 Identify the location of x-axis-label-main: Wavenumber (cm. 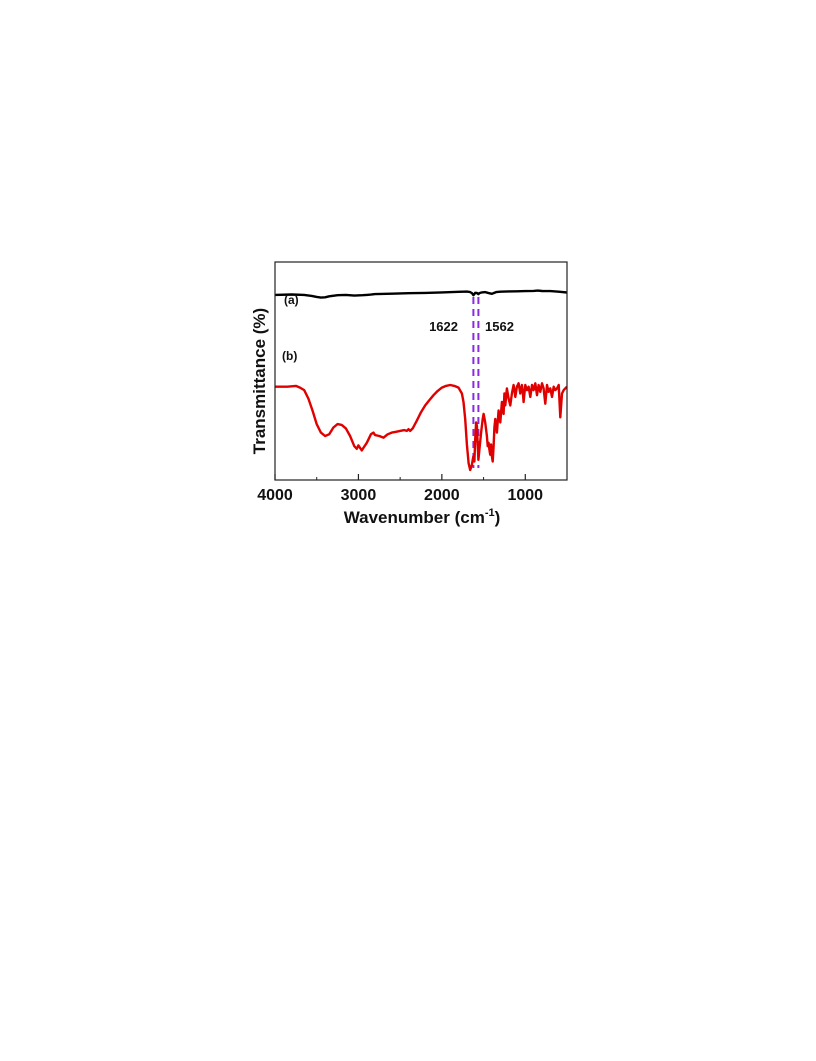
(414, 517).